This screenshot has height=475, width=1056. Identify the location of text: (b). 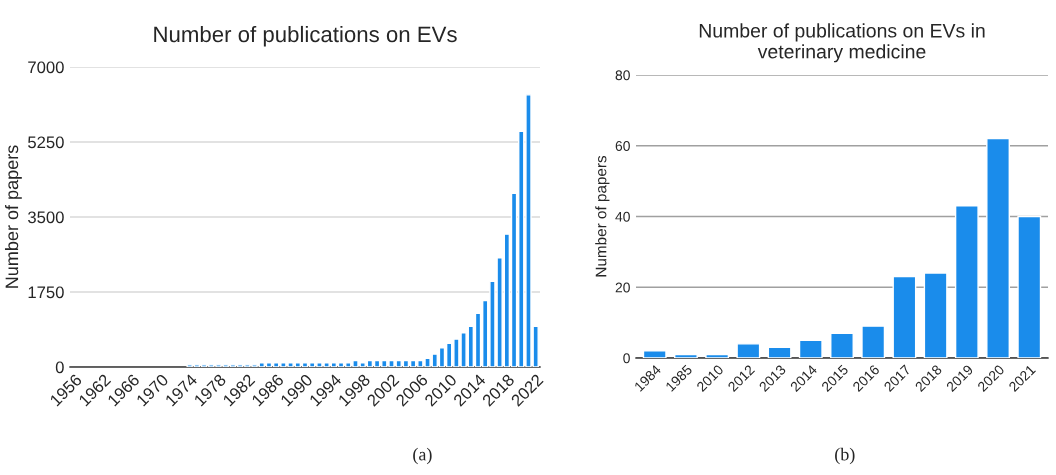
(845, 456).